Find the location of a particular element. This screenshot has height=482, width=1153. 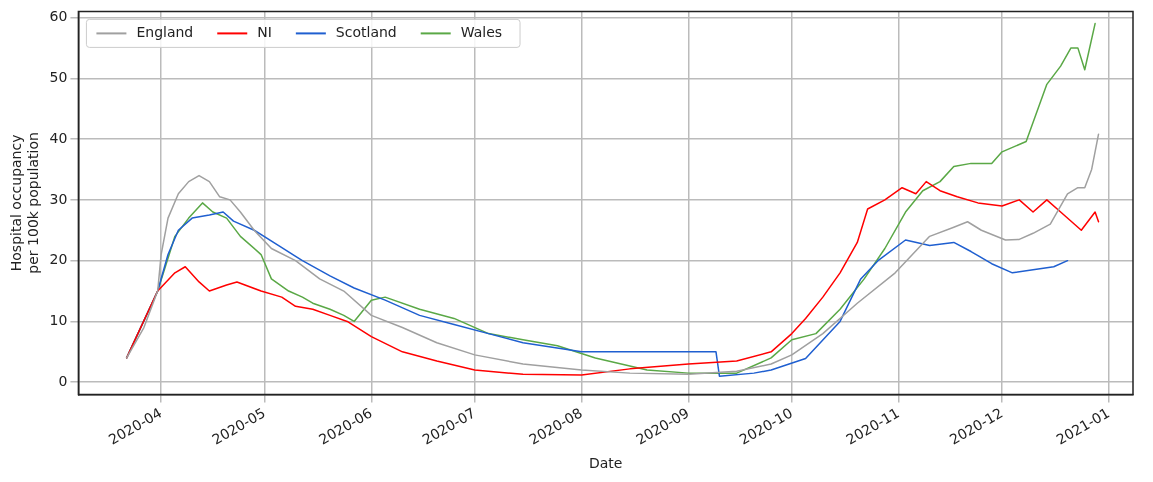

legend-label: Wales is located at coordinates (481, 32).